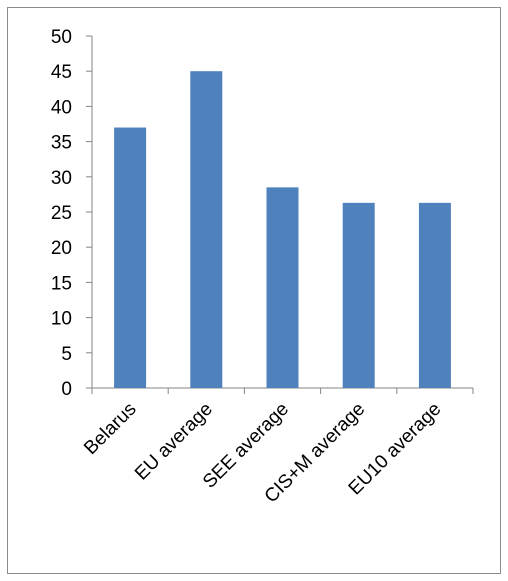 The width and height of the screenshot is (508, 581). I want to click on y-tick-label: 15, so click(61, 283).